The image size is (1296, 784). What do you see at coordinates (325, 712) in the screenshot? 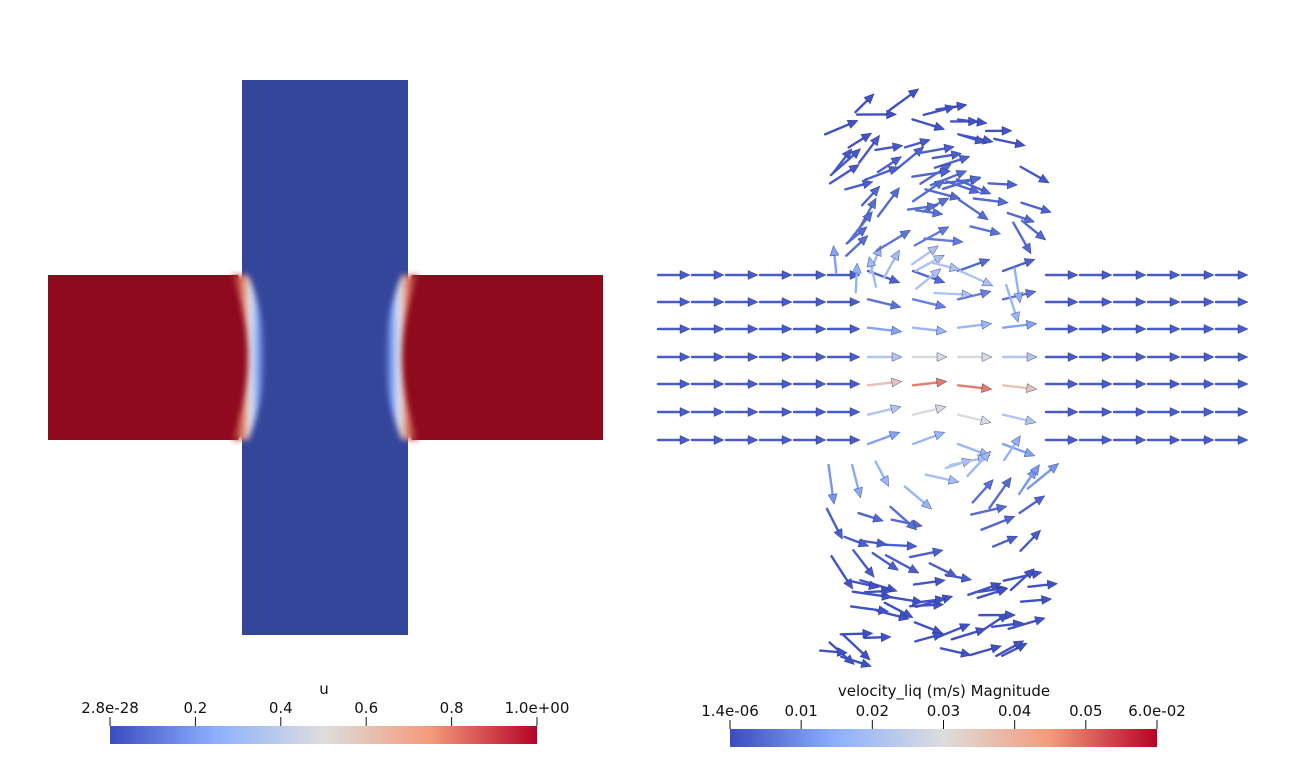
I see `colorbar-u-ticks: 2.8e-28 0.2 0.4 0.6 0.8 1.0e+00` at bounding box center [325, 712].